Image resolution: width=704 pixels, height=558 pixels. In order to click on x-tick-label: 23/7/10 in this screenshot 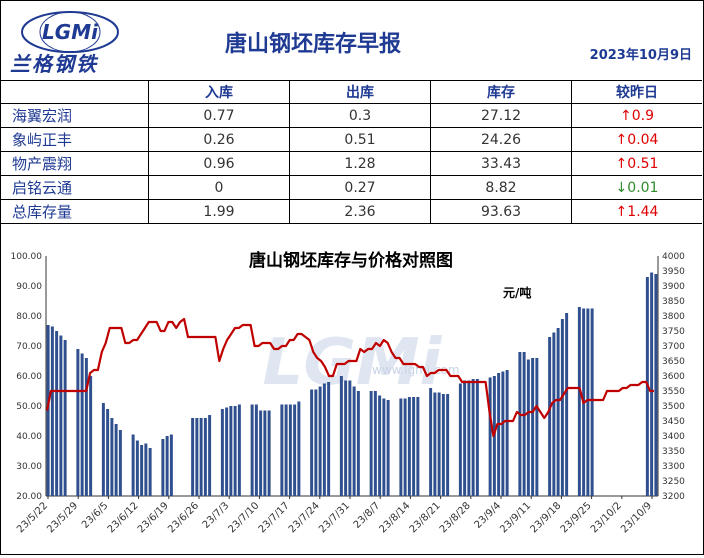, I will do `click(243, 517)`.